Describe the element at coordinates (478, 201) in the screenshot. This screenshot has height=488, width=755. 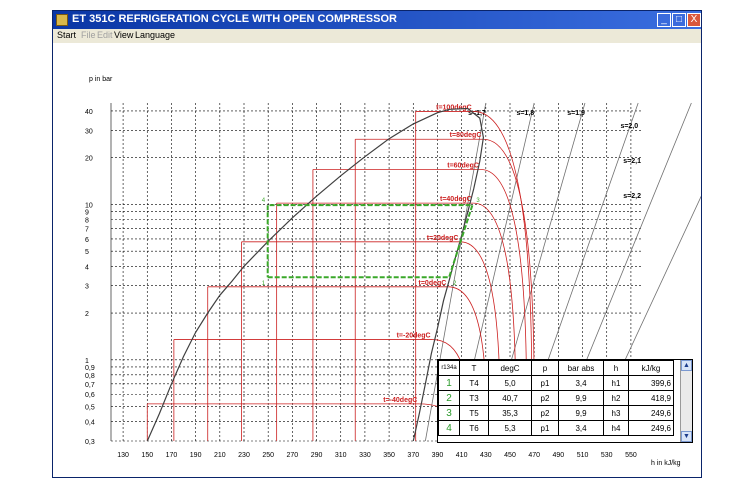
I see `cycle-point-label: 3` at that location.